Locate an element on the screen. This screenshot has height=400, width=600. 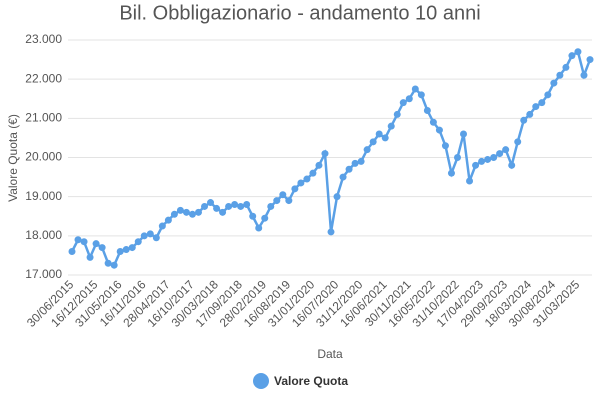
y-tick-label: 18.000 is located at coordinates (43, 235).